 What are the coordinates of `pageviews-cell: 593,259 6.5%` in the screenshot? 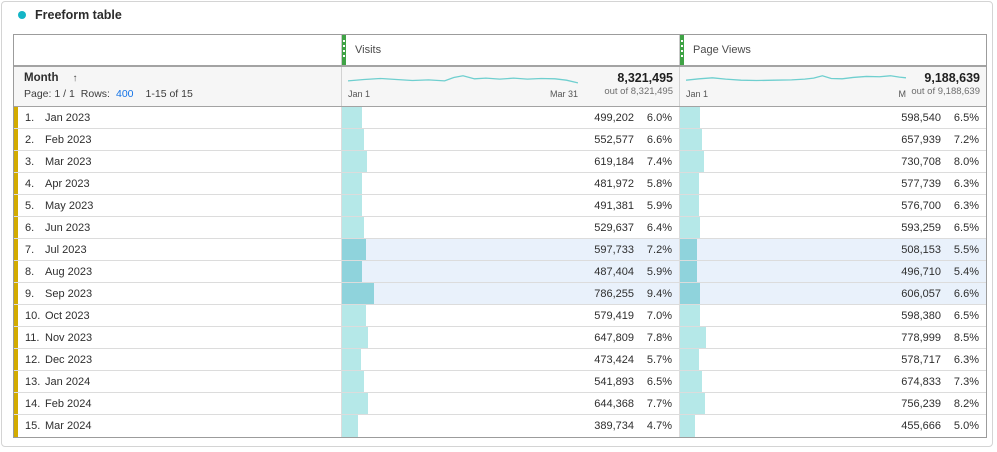 It's located at (833, 227).